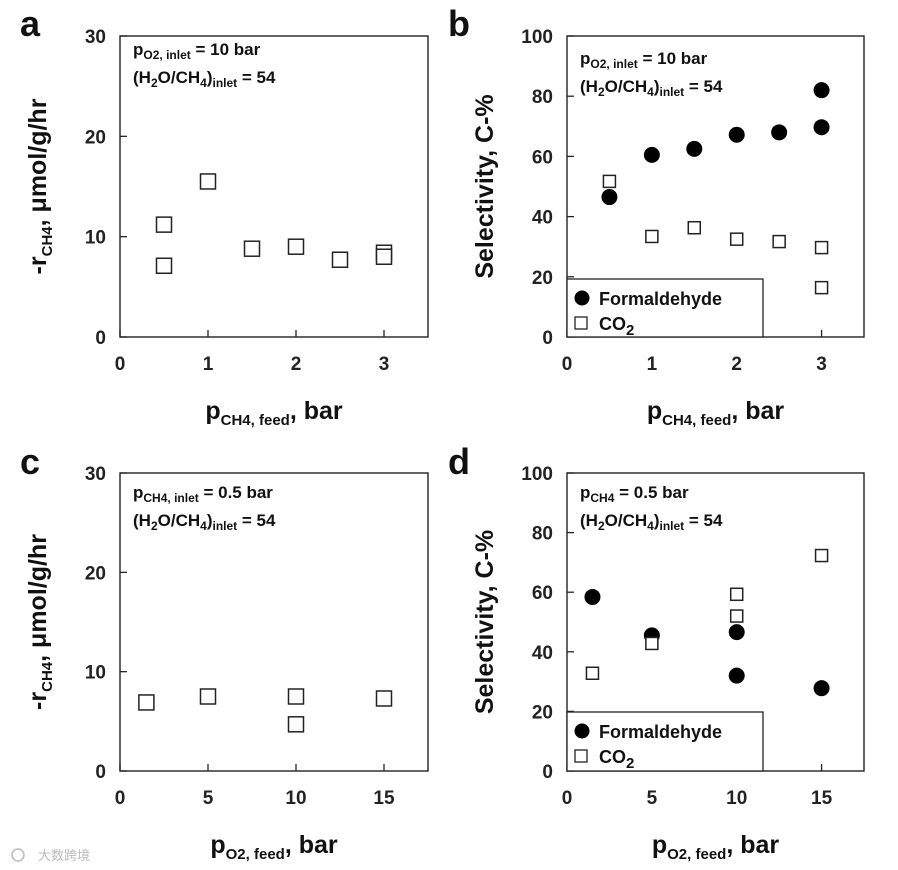  I want to click on panel-label: a, so click(30, 23).